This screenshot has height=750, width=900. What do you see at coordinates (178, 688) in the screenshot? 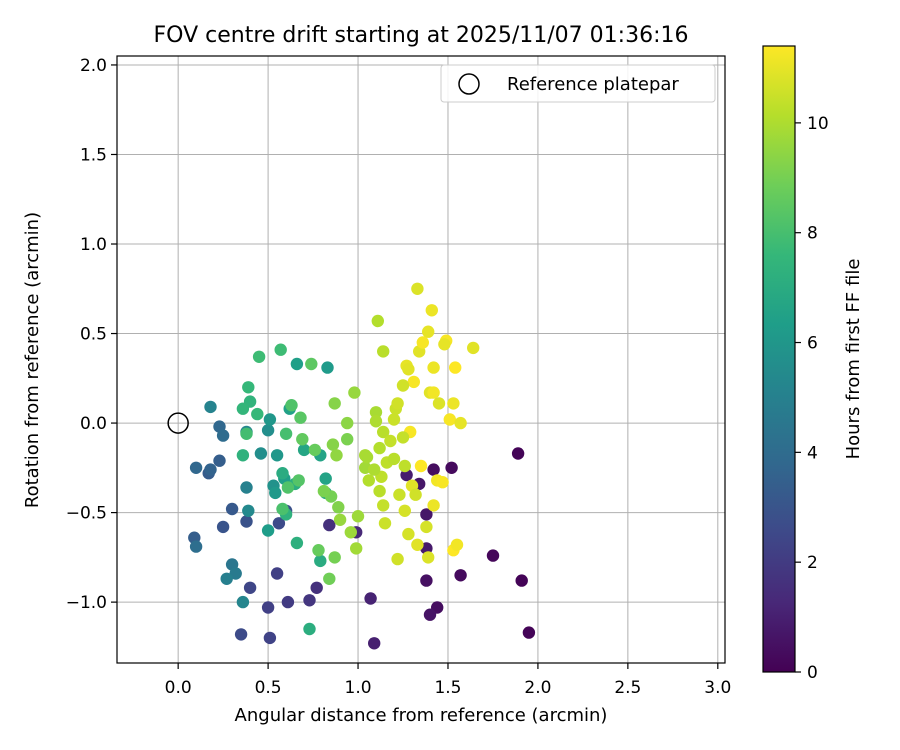
I see `x-tick-label: 0.0` at bounding box center [178, 688].